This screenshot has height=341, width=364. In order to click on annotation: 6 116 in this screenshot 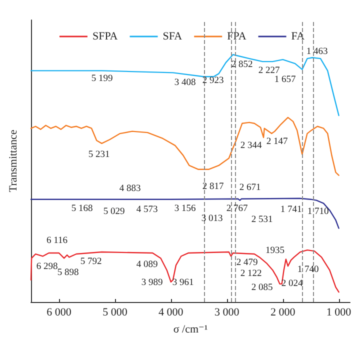, I will do `click(57, 241)`.